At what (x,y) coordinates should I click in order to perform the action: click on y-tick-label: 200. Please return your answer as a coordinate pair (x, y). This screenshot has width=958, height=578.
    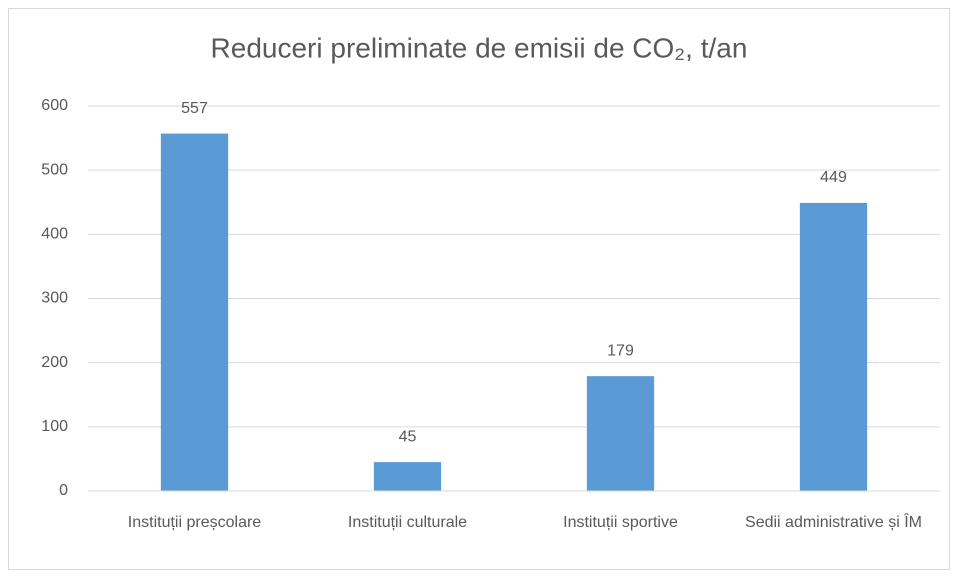
    Looking at the image, I should click on (54, 362).